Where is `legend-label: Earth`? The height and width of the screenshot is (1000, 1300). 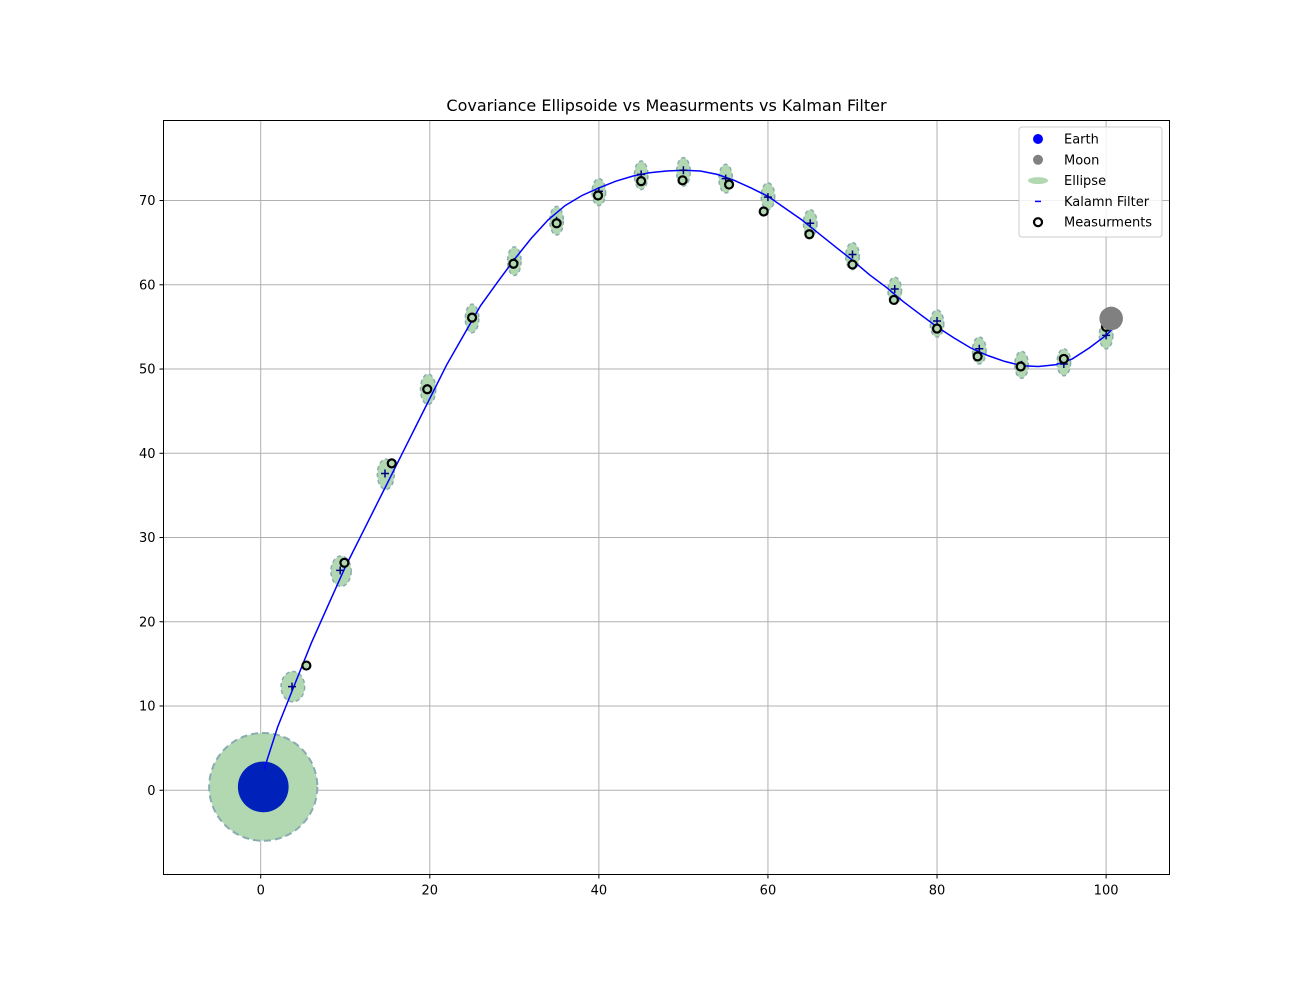
legend-label: Earth is located at coordinates (1081, 140).